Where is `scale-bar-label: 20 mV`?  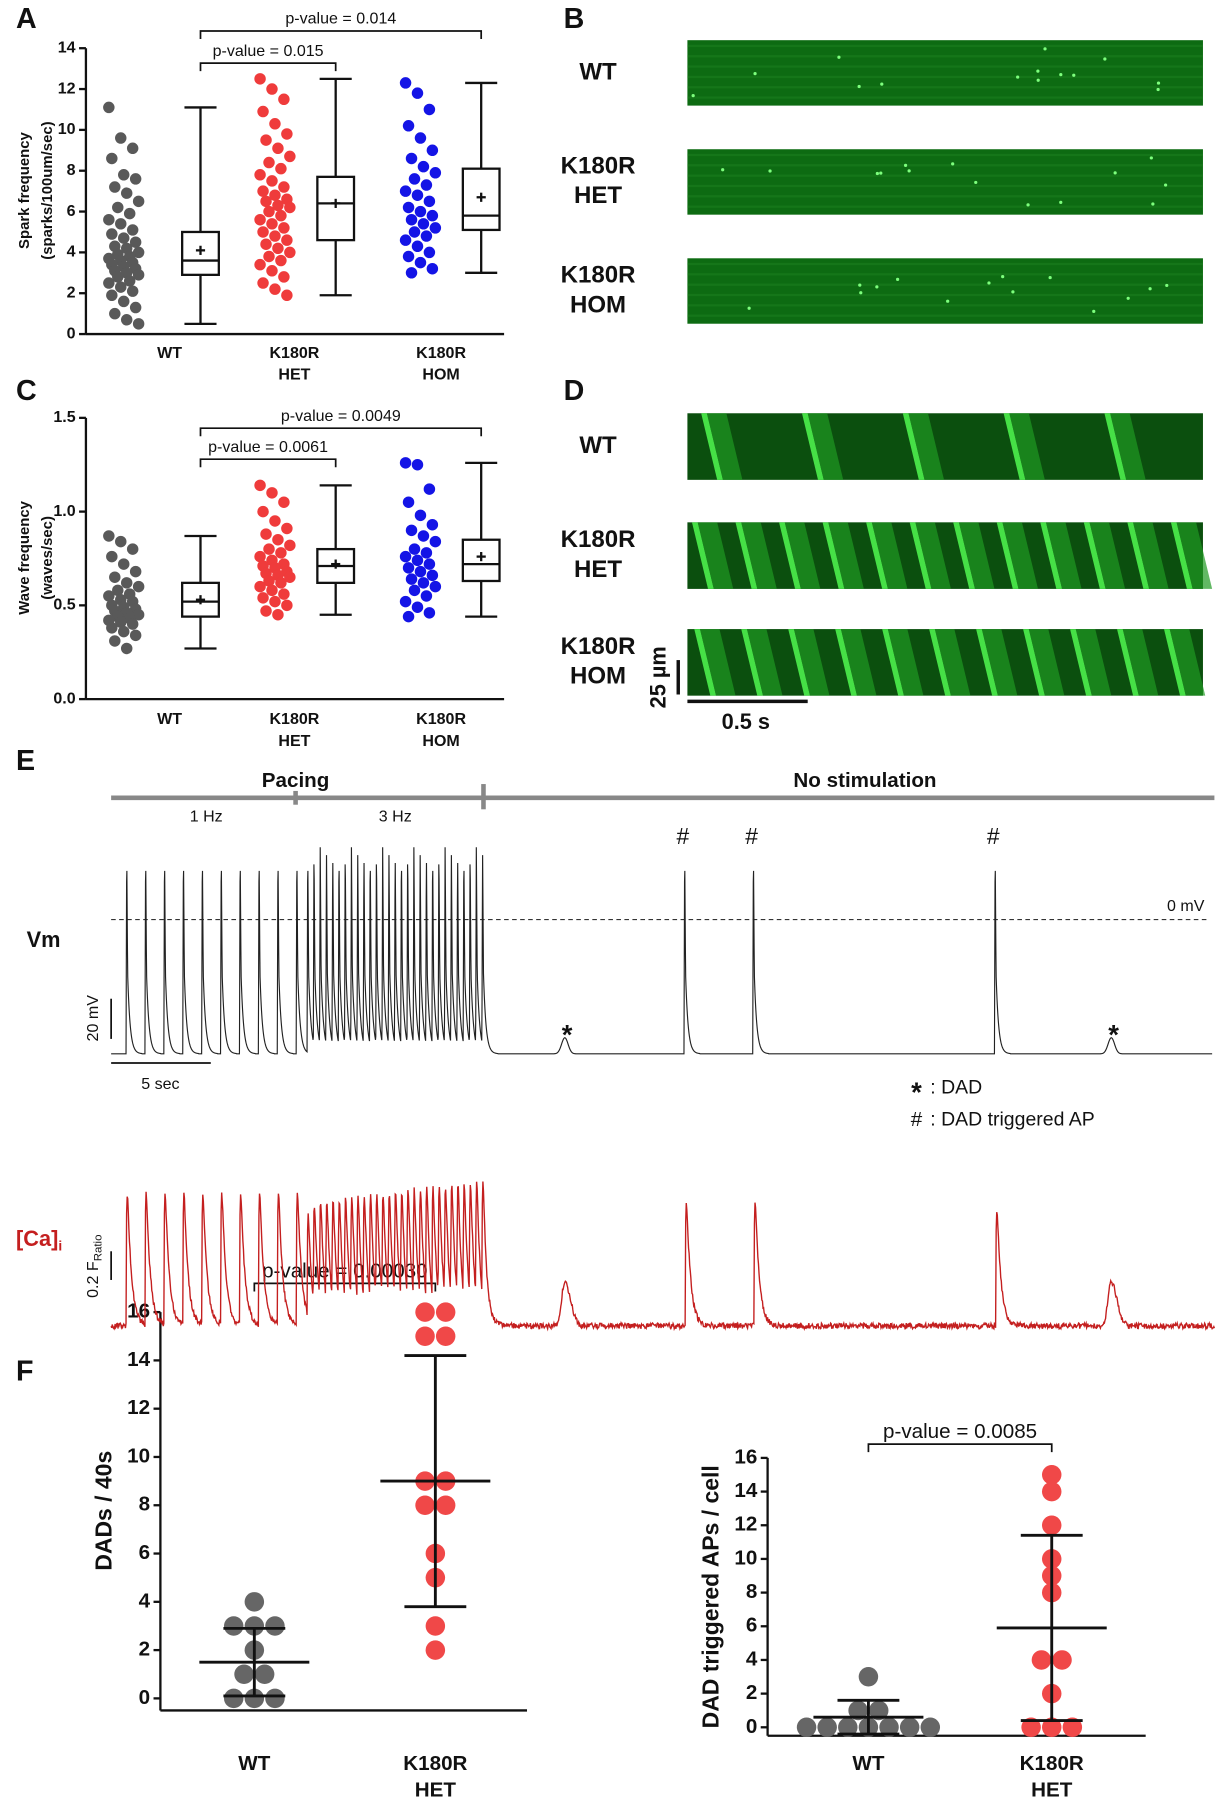 scale-bar-label: 20 mV is located at coordinates (93, 1018).